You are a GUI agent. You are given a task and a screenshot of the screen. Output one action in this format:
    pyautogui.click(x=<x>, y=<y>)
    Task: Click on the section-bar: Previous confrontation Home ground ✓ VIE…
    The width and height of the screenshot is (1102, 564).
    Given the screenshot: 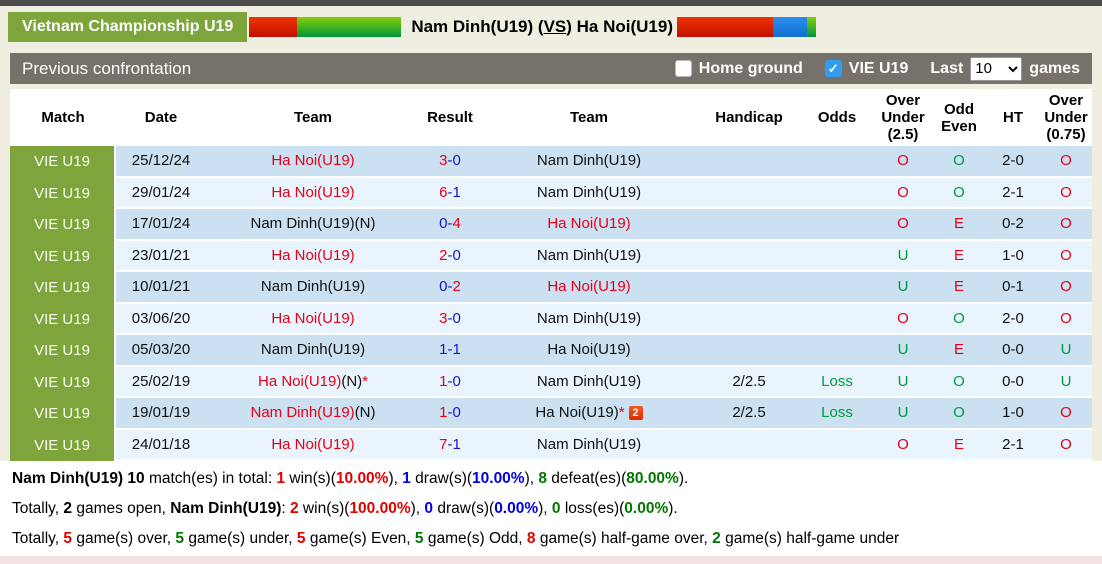 What is the action you would take?
    pyautogui.click(x=551, y=68)
    